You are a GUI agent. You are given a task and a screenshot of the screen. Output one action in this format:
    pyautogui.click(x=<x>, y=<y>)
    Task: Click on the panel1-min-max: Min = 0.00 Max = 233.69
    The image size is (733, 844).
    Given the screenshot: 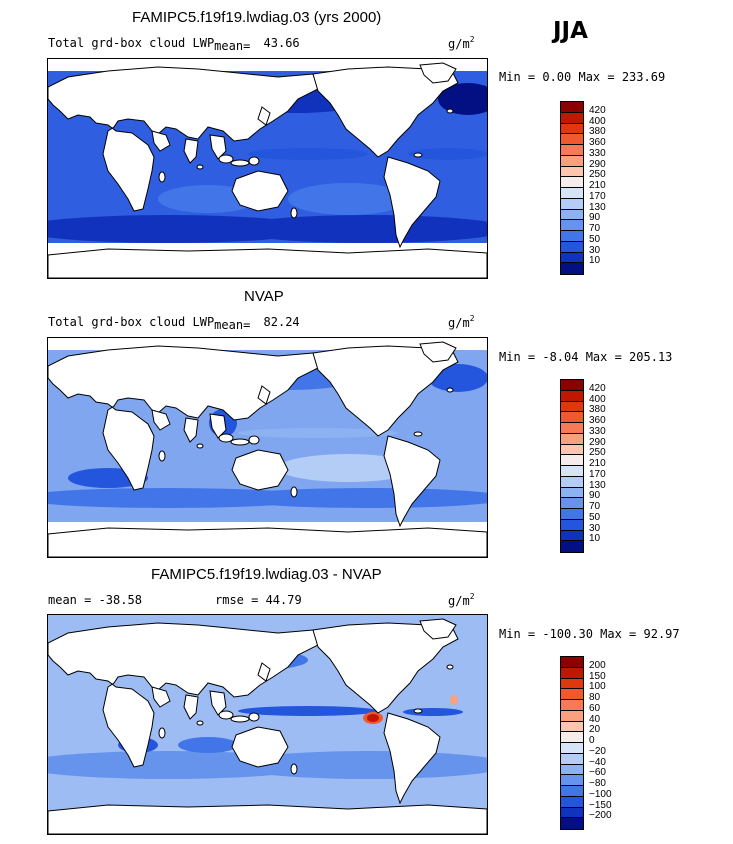 What is the action you would take?
    pyautogui.click(x=582, y=77)
    